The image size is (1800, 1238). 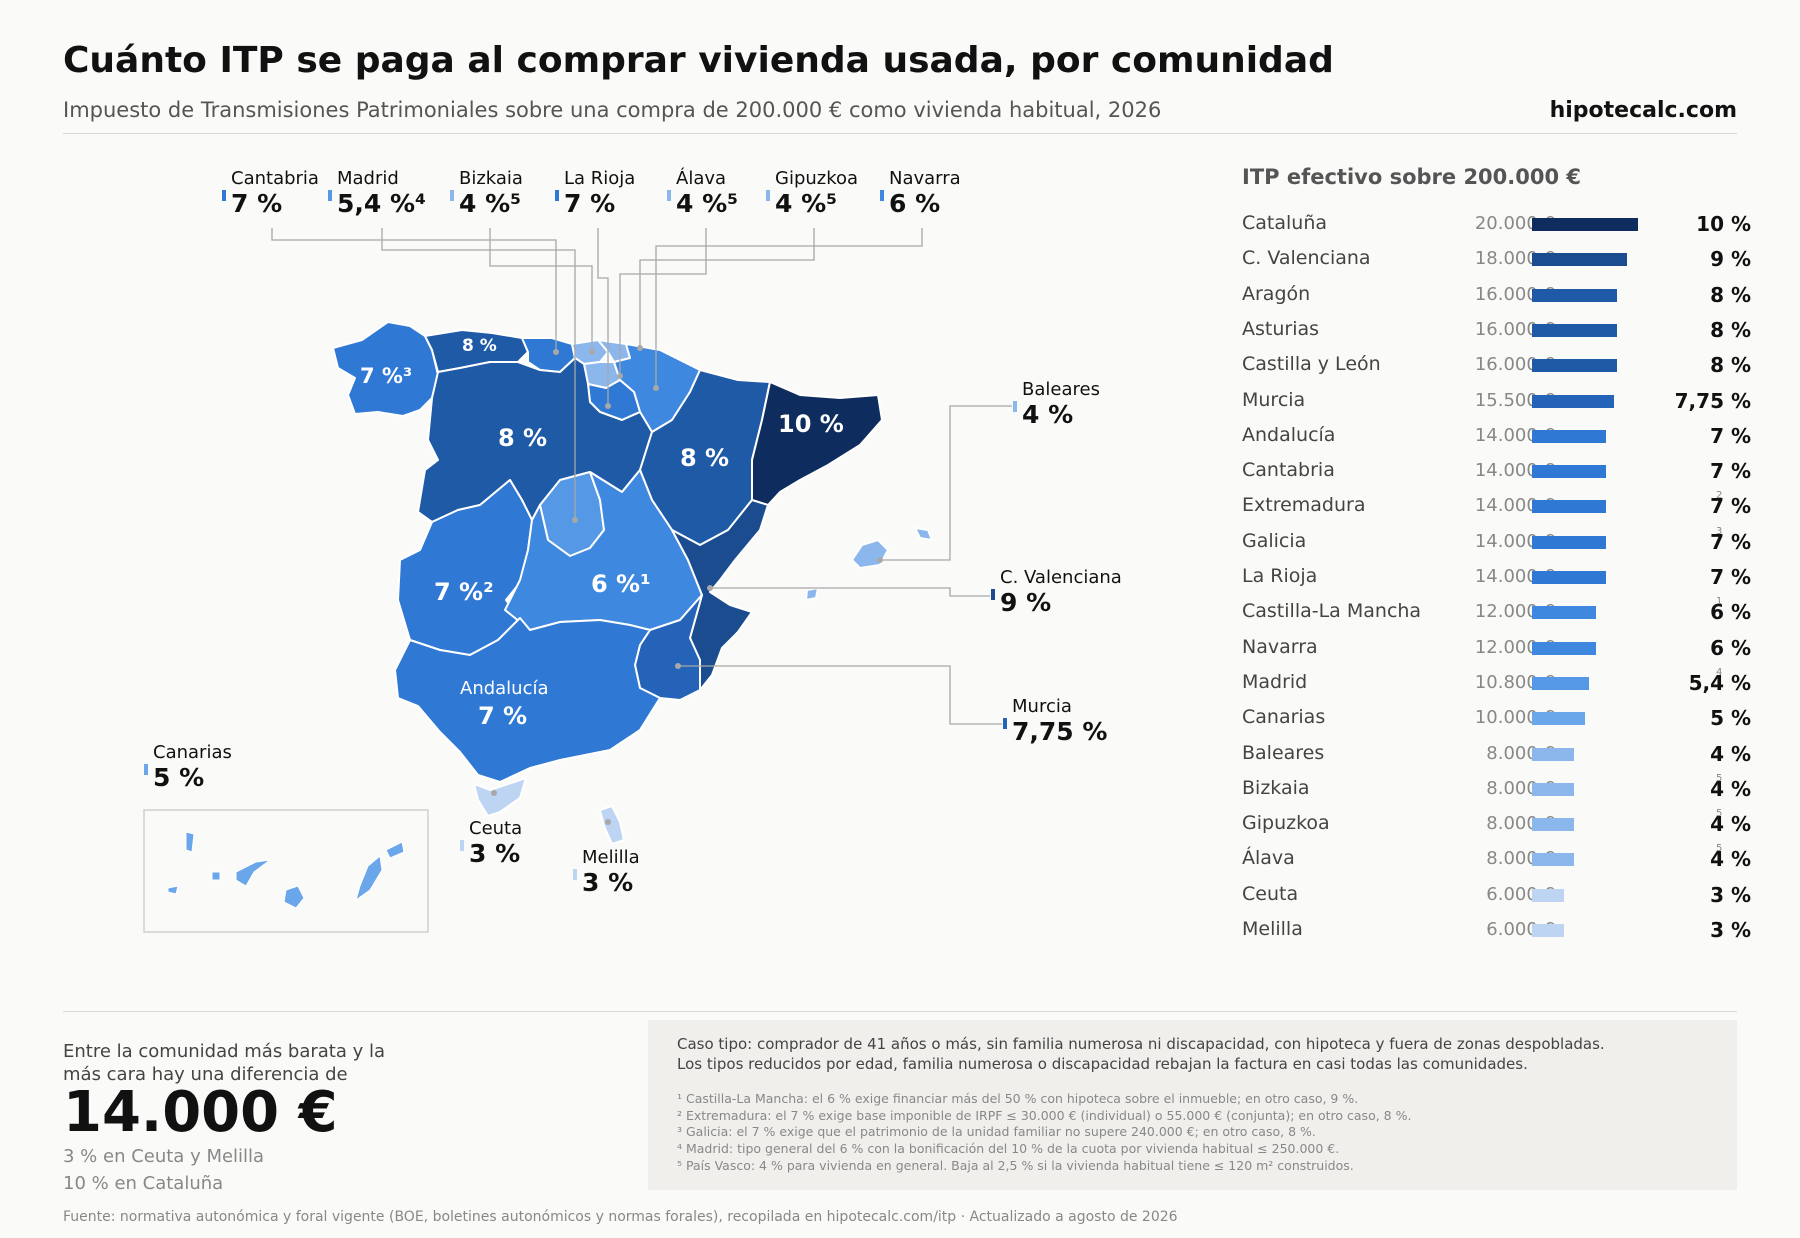 I want to click on ranking-row: Navarra 12.000 €6 %, so click(x=1496, y=652).